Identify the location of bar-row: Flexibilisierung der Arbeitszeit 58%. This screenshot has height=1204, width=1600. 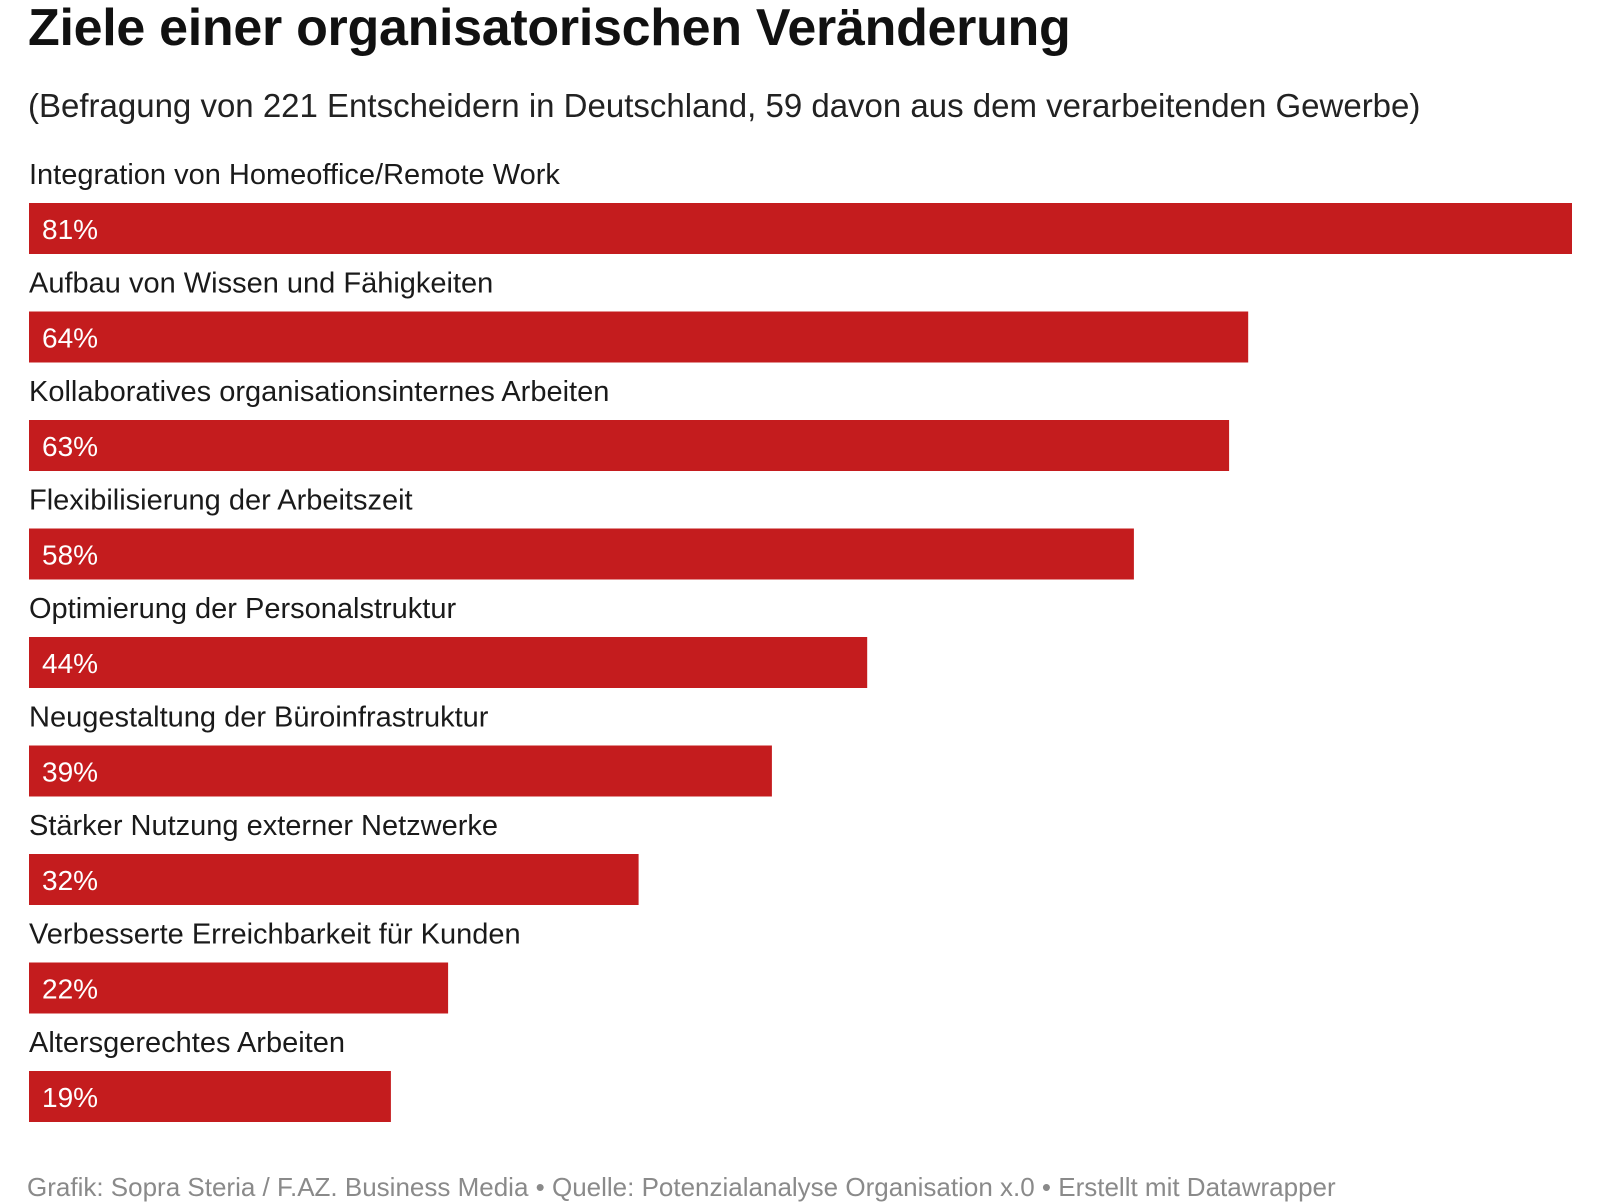
(581, 532).